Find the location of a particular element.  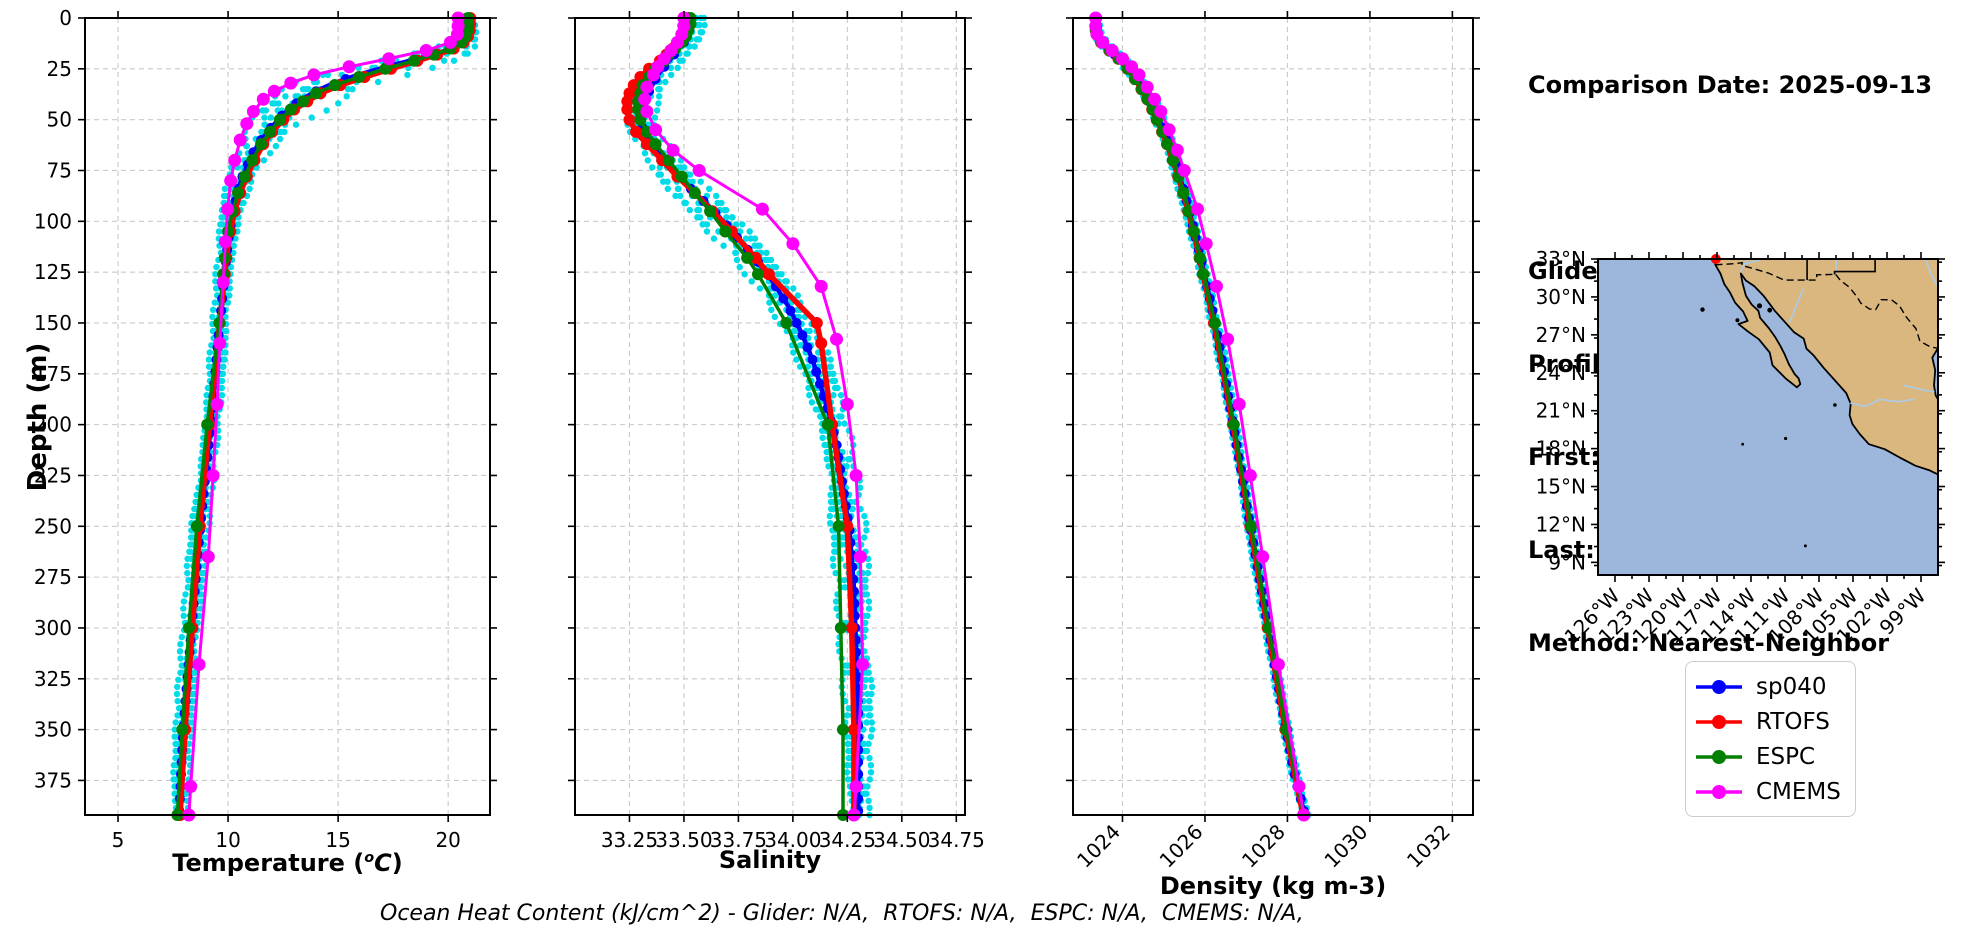

depth-axis-label: Depth (m) is located at coordinates (38, 417).